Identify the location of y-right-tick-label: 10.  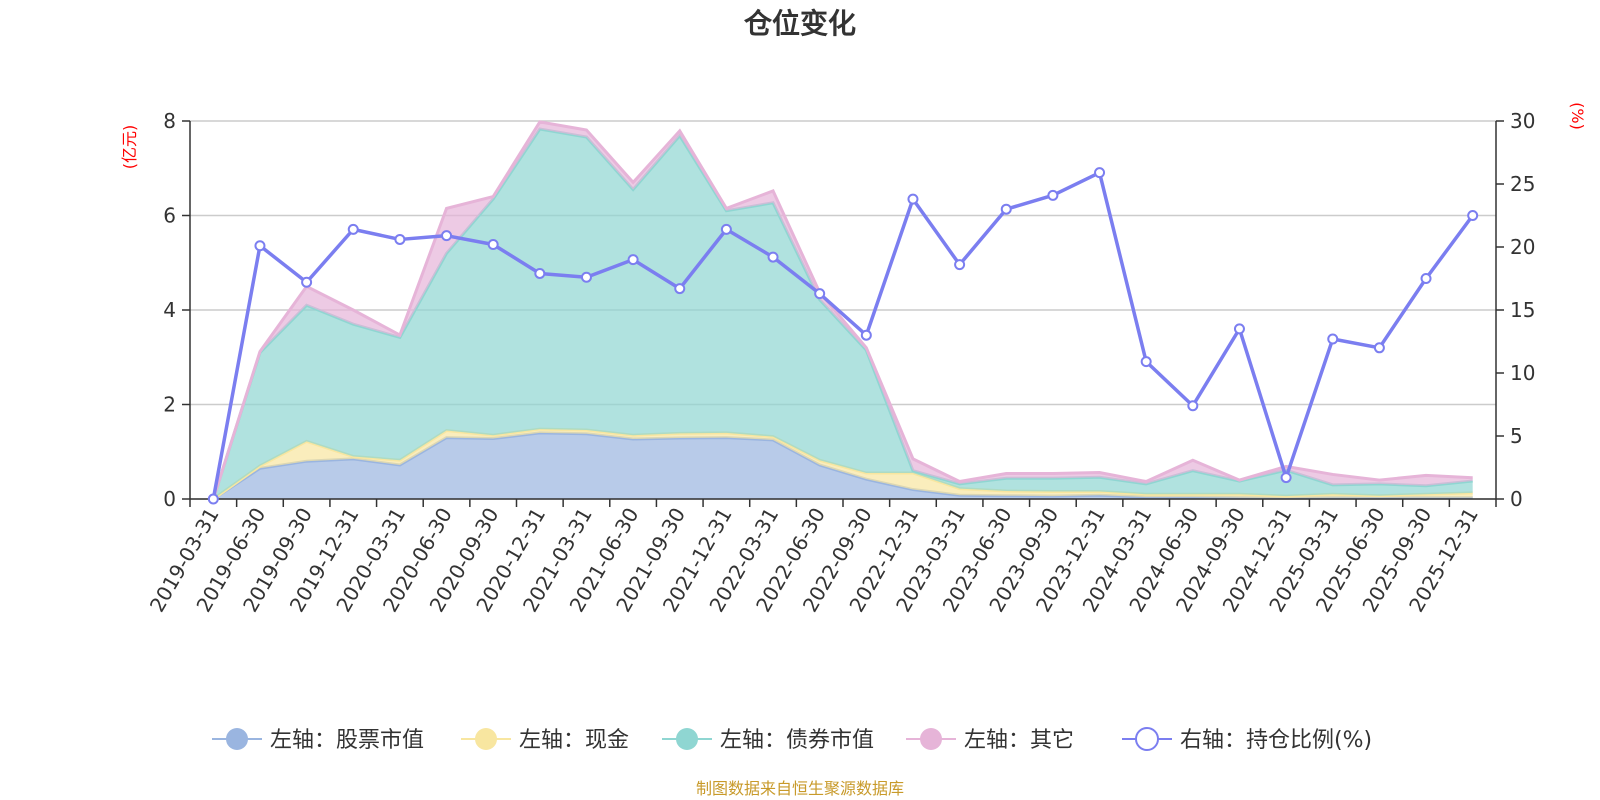
(1522, 373).